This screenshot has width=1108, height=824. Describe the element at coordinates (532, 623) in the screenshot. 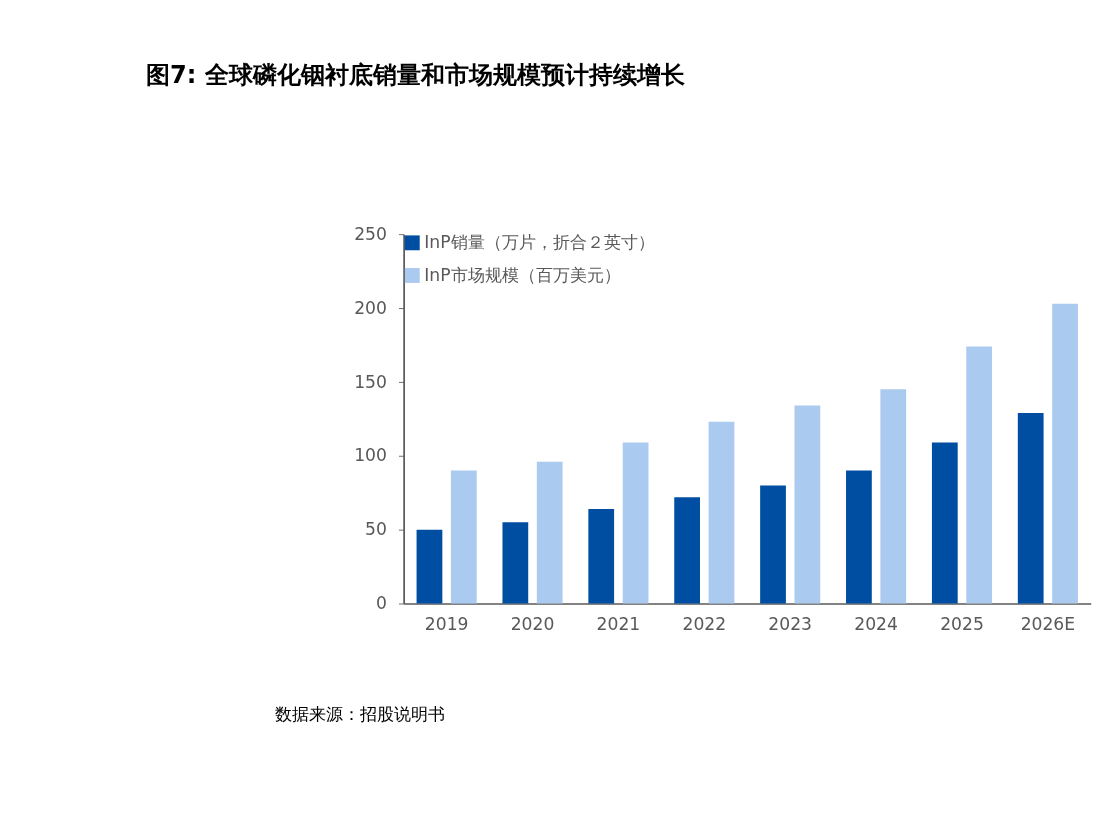

I see `x-tick-label: 2020` at that location.